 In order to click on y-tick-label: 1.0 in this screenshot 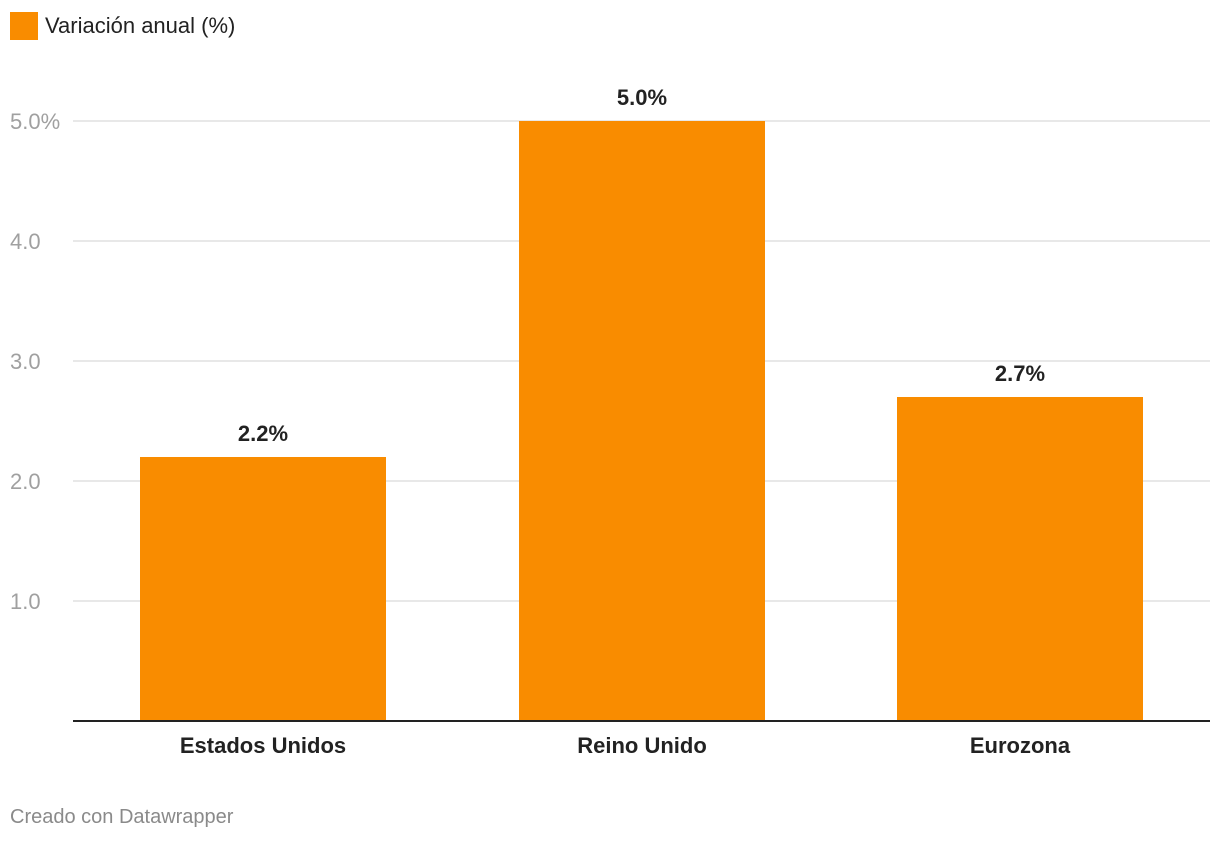, I will do `click(25, 601)`.